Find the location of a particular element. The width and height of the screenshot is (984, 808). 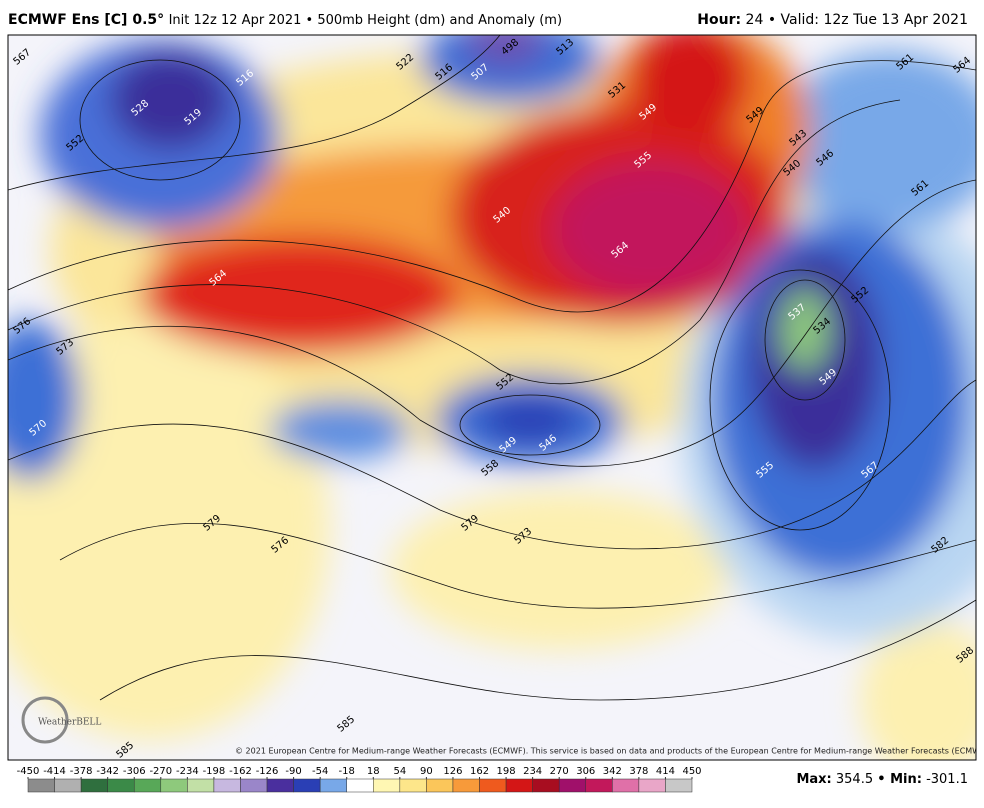

colorbar-tick-label: -270 is located at coordinates (160, 771).